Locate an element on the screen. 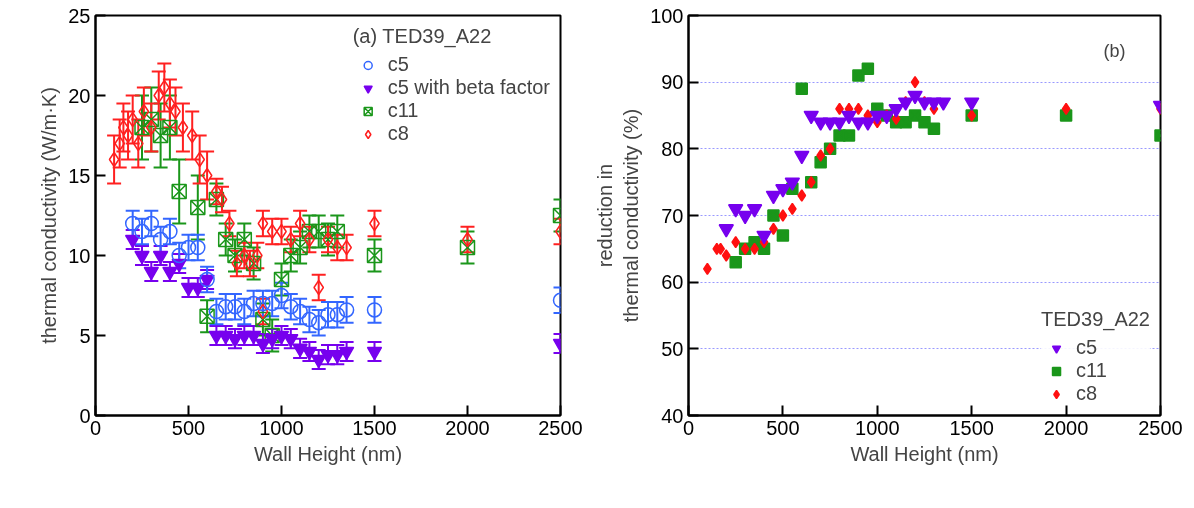  y-tick-label: 50 is located at coordinates (672, 348).